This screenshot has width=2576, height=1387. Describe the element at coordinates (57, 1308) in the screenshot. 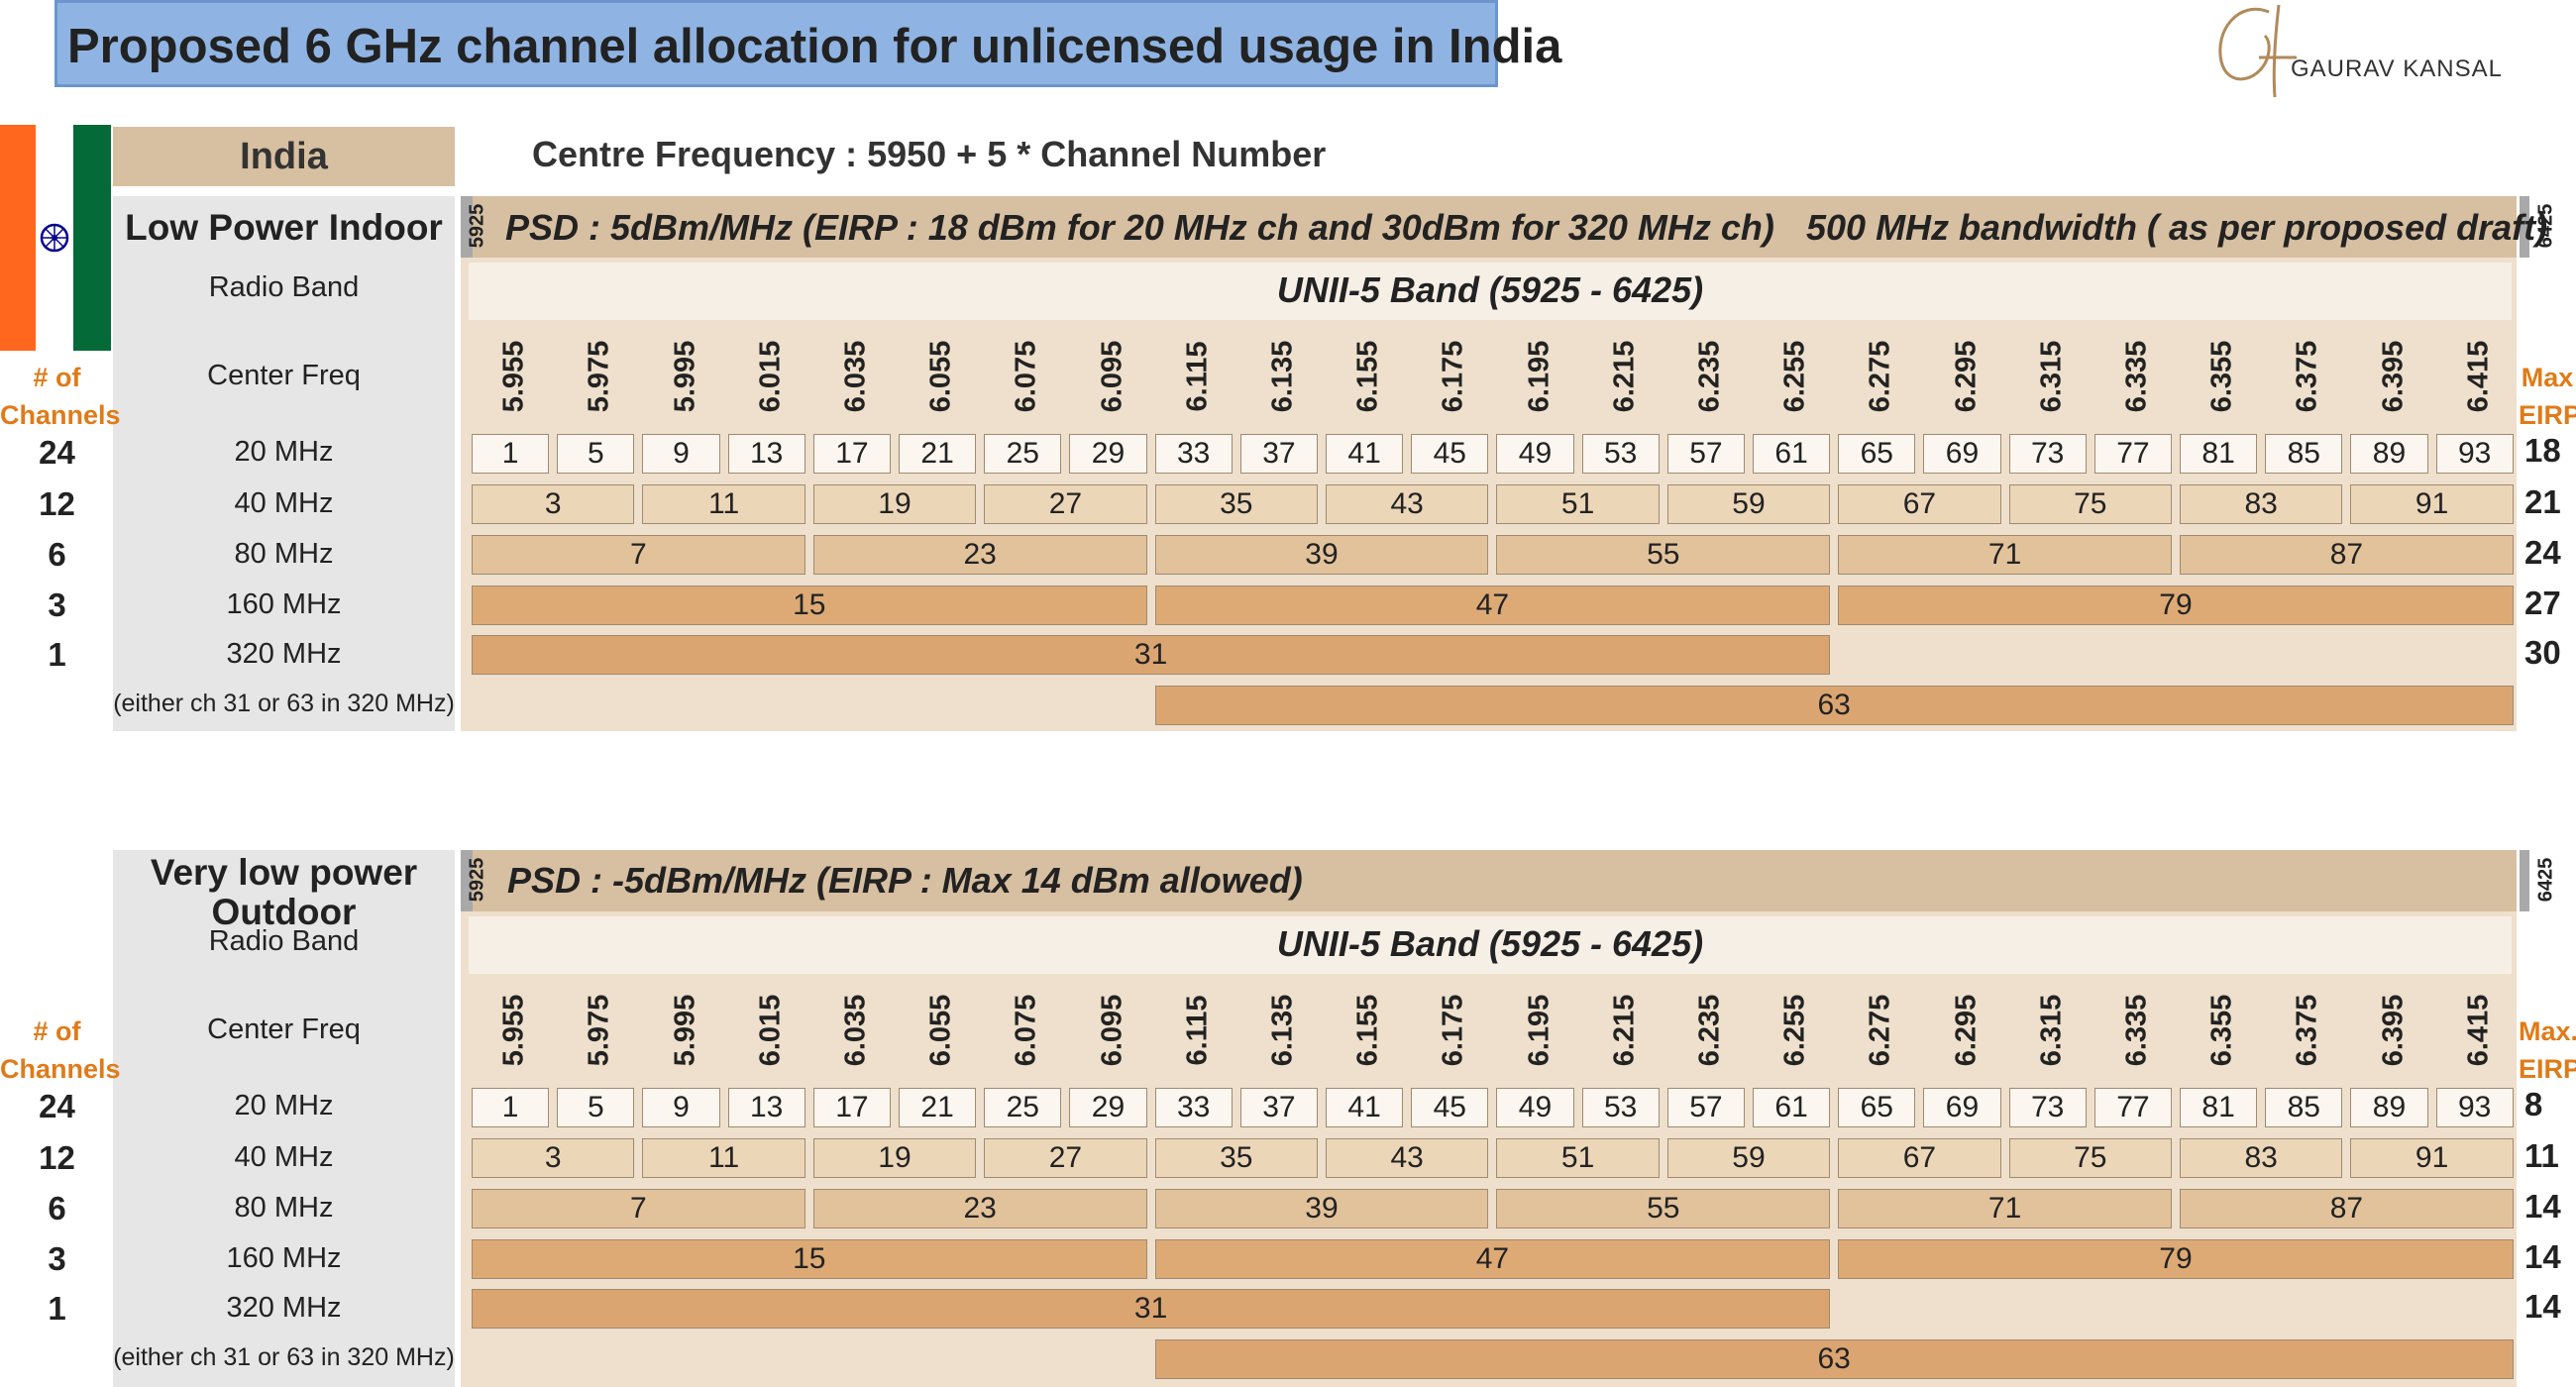

I see `channel-count: 1` at that location.